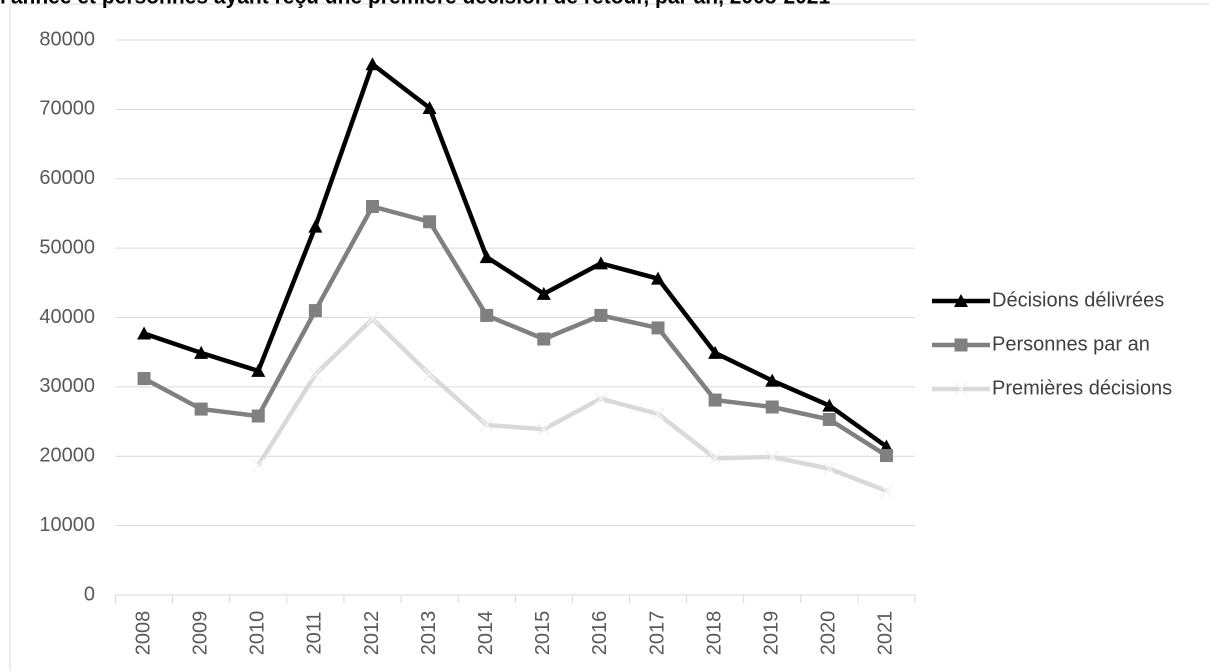 This screenshot has width=1209, height=671. Describe the element at coordinates (572, 405) in the screenshot. I see `series-line` at that location.